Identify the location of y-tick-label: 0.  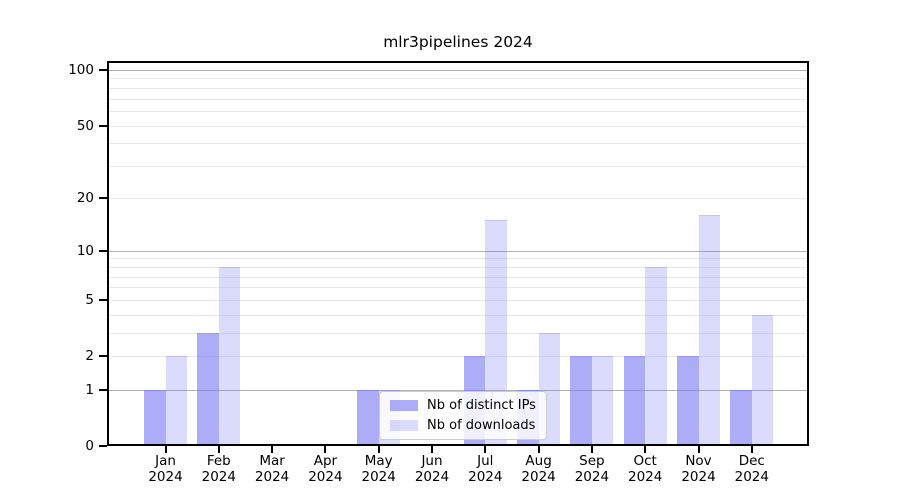
(89, 446).